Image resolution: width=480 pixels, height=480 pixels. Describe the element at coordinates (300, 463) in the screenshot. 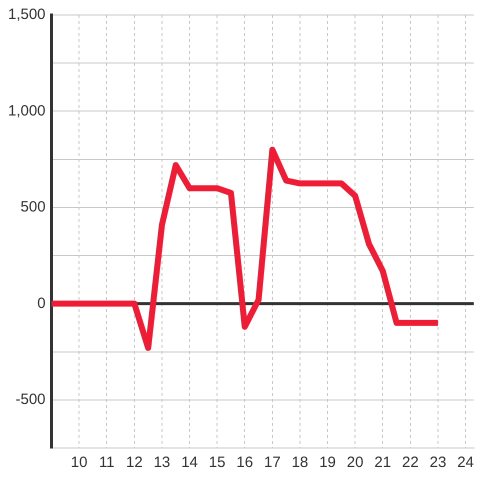

I see `x-tick-label: 18` at that location.